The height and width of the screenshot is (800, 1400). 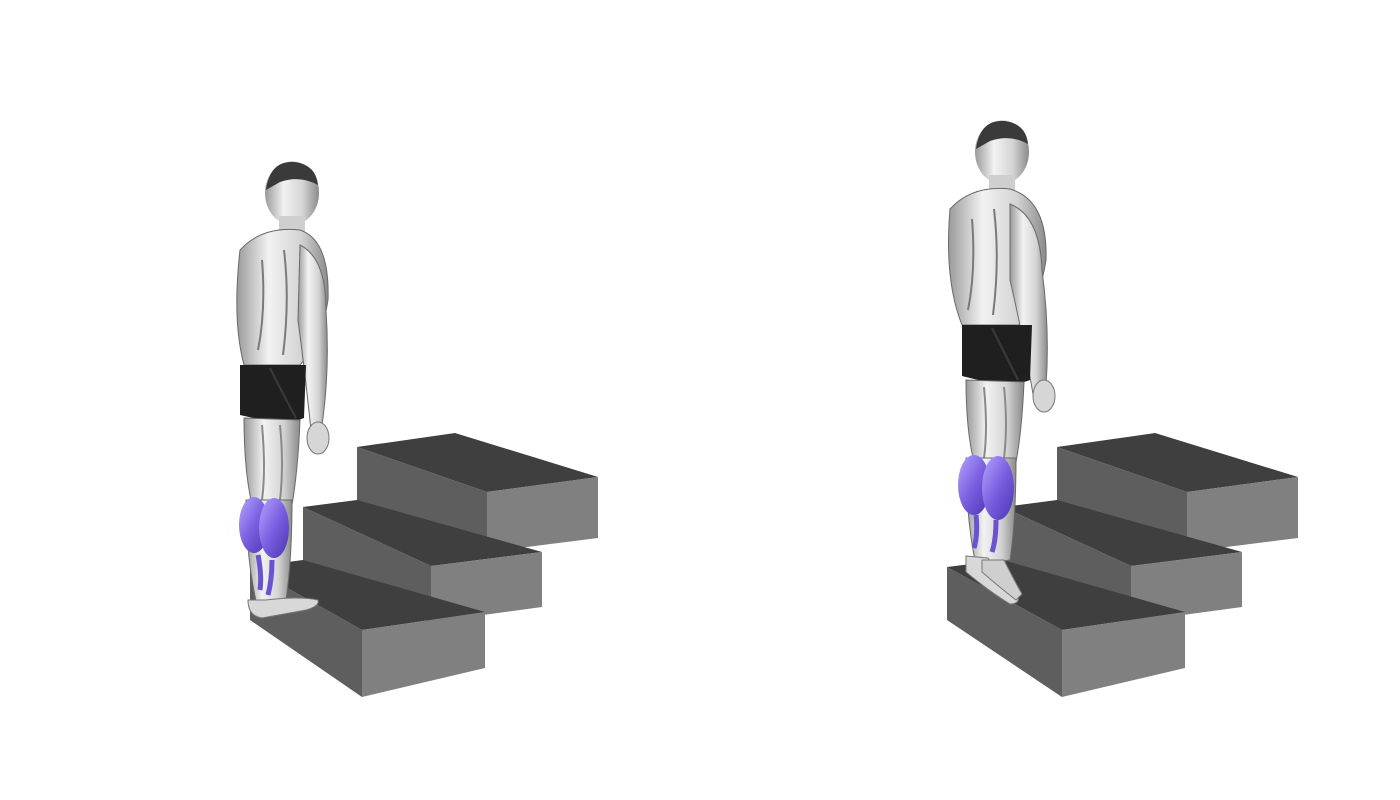 What do you see at coordinates (424, 565) in the screenshot?
I see `stairs-left` at bounding box center [424, 565].